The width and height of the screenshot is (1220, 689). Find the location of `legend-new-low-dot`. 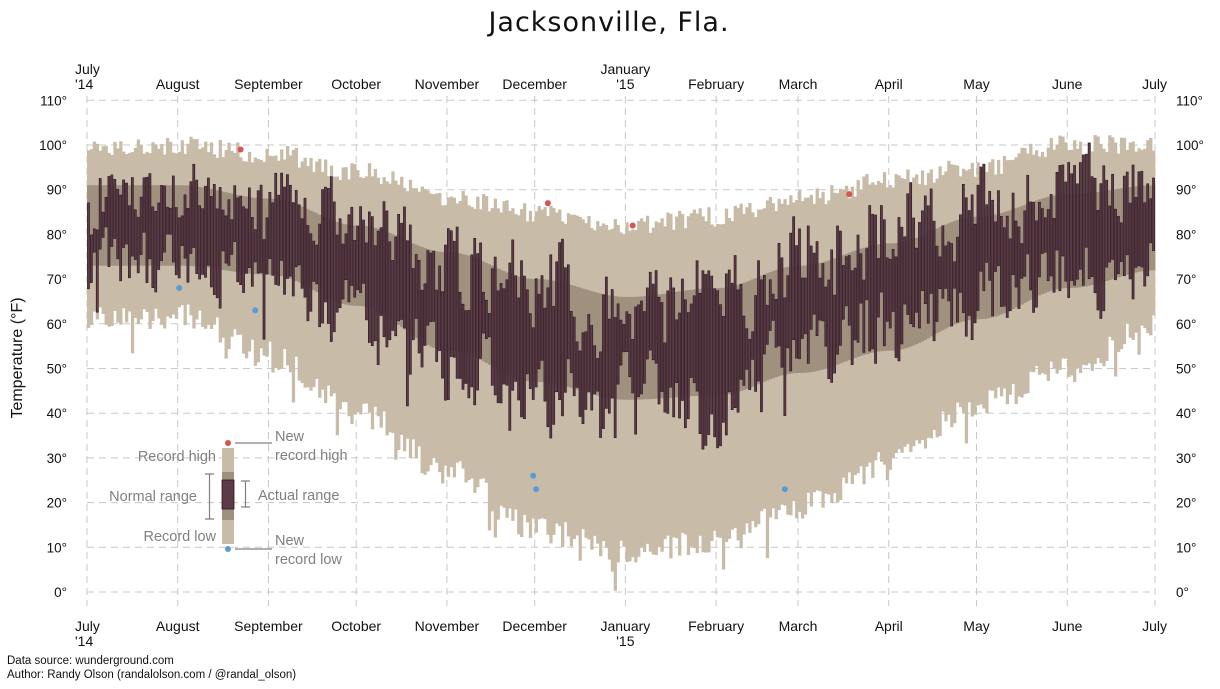

legend-new-low-dot is located at coordinates (228, 549).